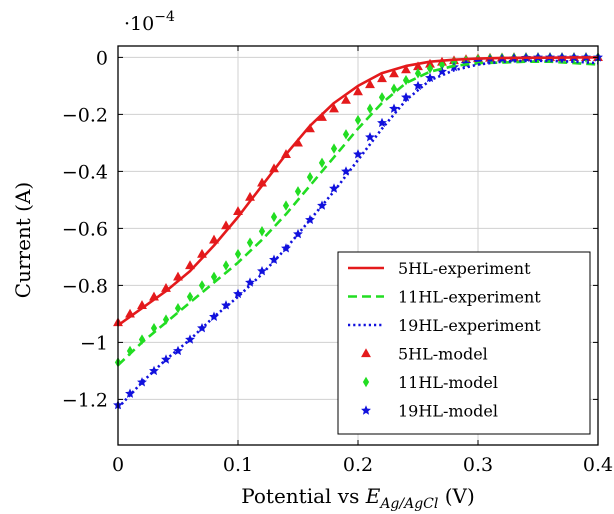 The height and width of the screenshot is (514, 614). I want to click on legend-label-5HL-model: 5HL-model, so click(443, 354).